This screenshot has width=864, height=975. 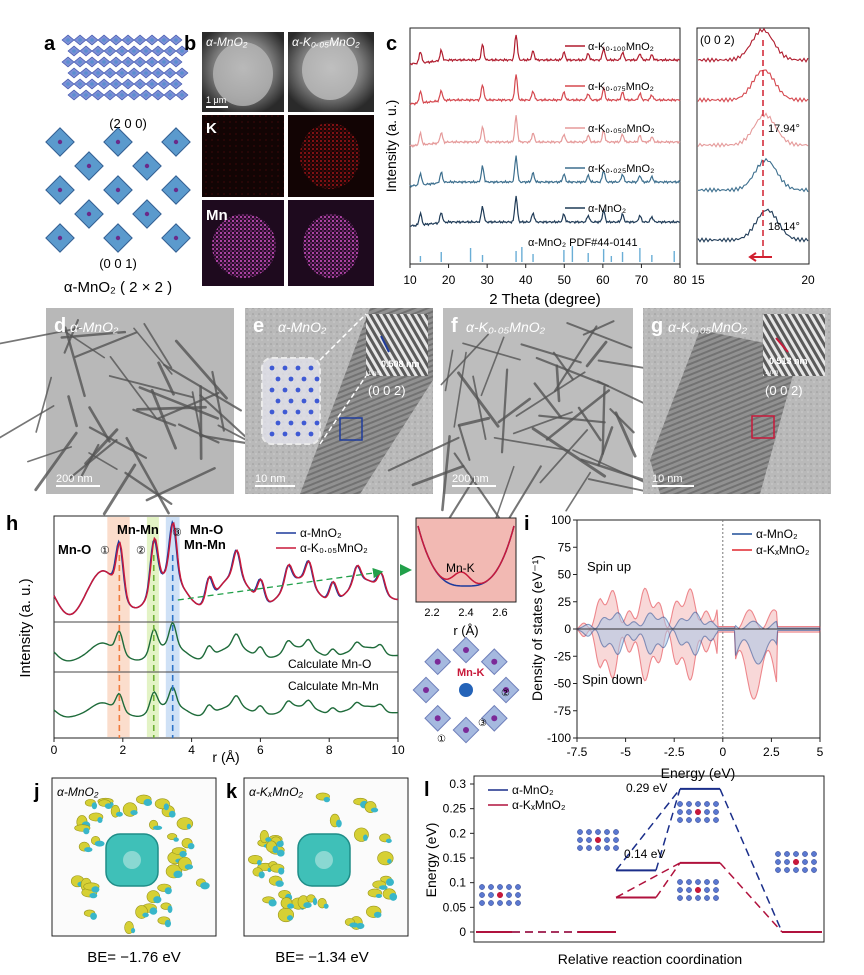 I want to click on iso-center-glow, so click(x=132, y=860).